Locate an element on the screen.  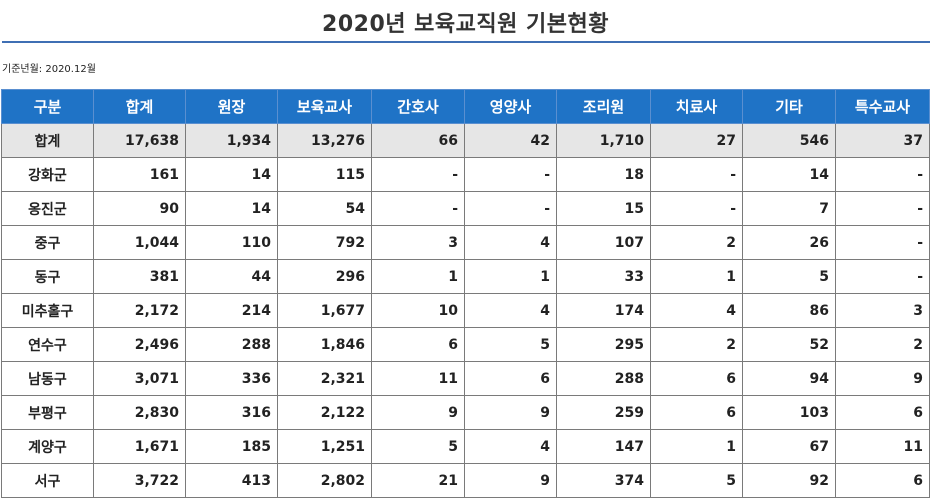
table-row: 남동구 3,071 336 2,321 11 6 288 6 94 9 is located at coordinates (465, 378).